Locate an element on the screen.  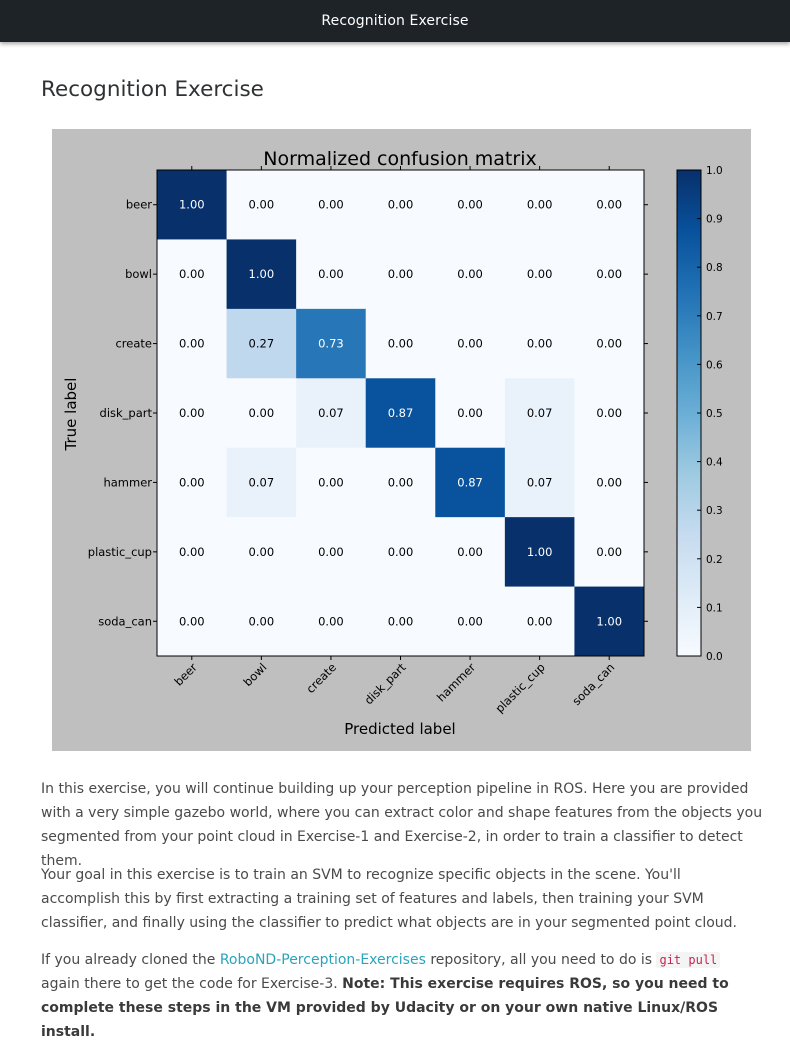
y-tick-label: plastic_cup is located at coordinates (120, 552).